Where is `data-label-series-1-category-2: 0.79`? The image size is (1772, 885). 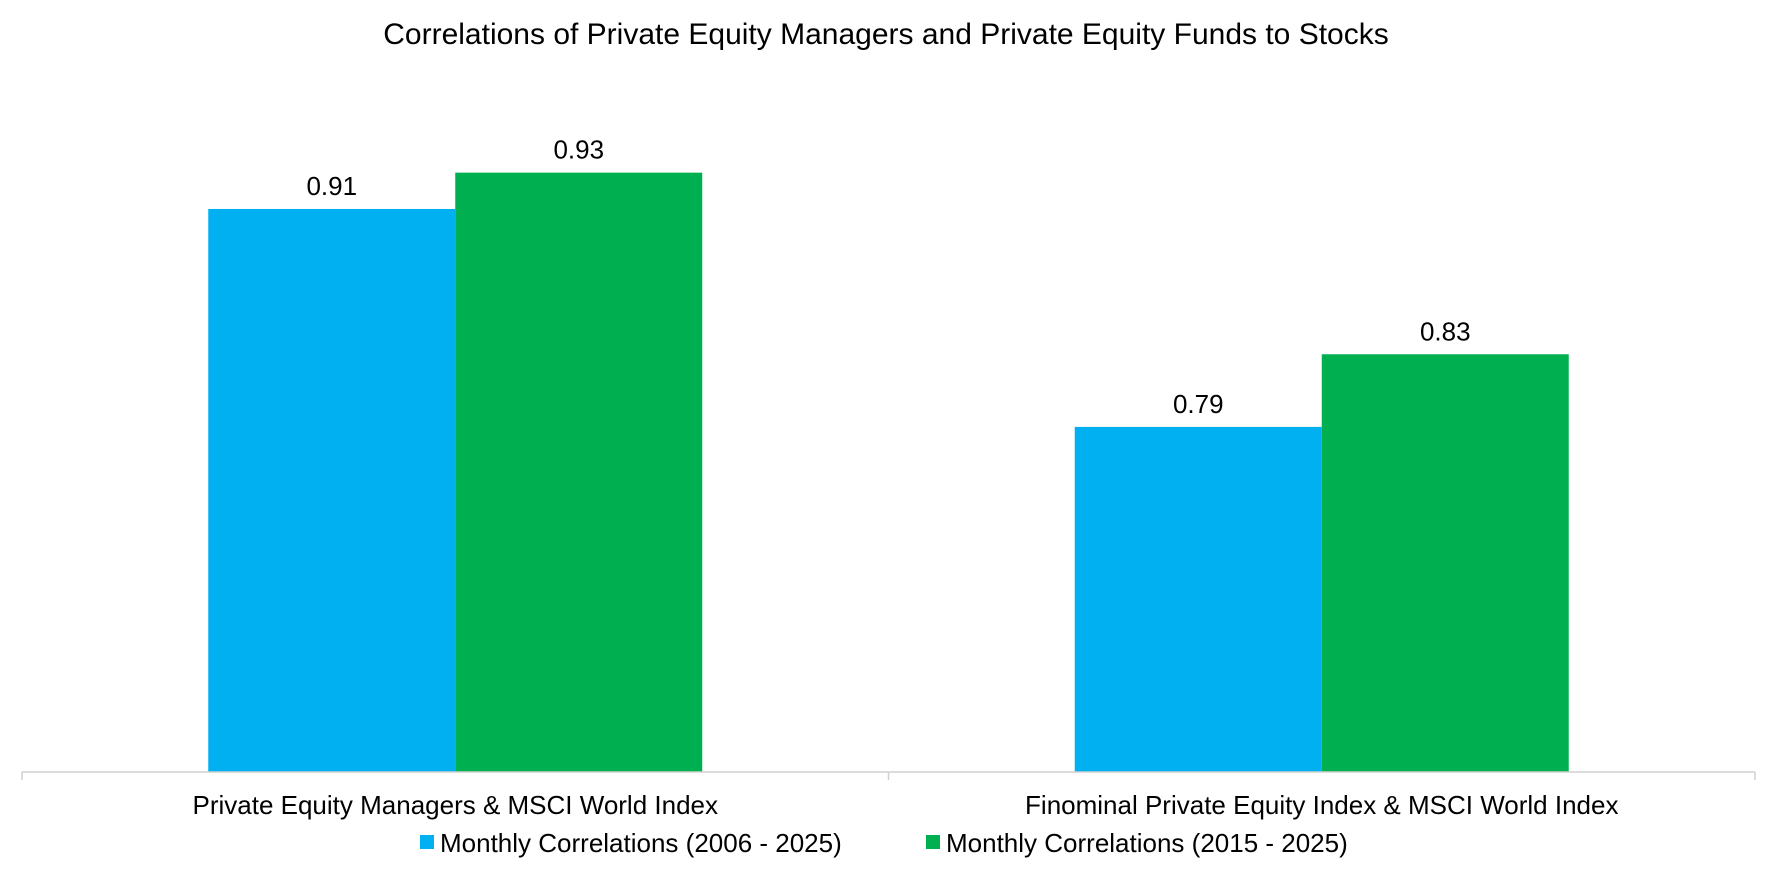 data-label-series-1-category-2: 0.79 is located at coordinates (1198, 404).